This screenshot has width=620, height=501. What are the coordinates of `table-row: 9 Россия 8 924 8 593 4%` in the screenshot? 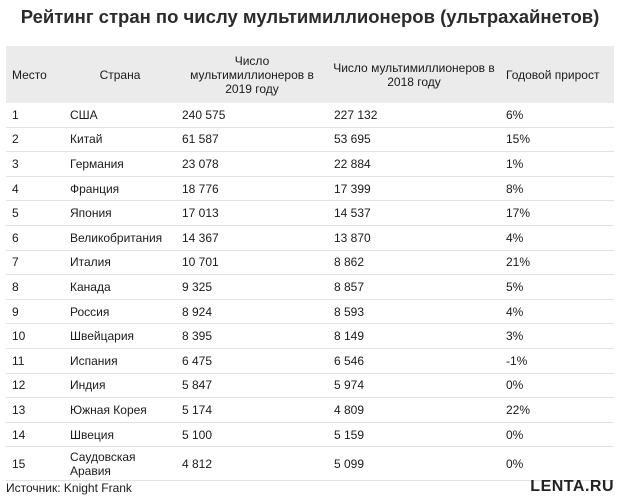 It's located at (310, 312).